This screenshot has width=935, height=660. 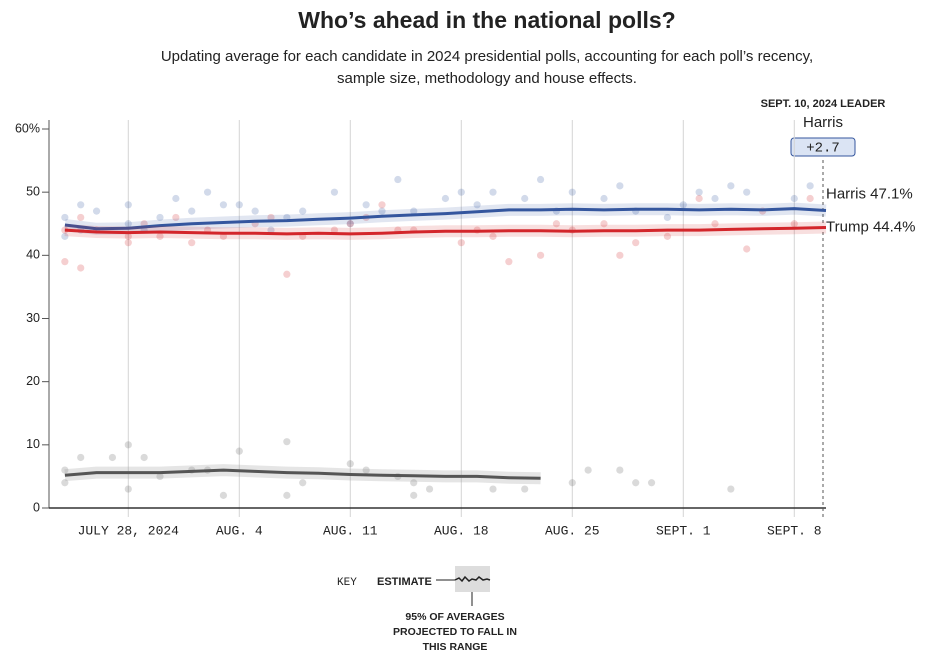 What do you see at coordinates (239, 530) in the screenshot?
I see `x-tick-label: AUG. 4` at bounding box center [239, 530].